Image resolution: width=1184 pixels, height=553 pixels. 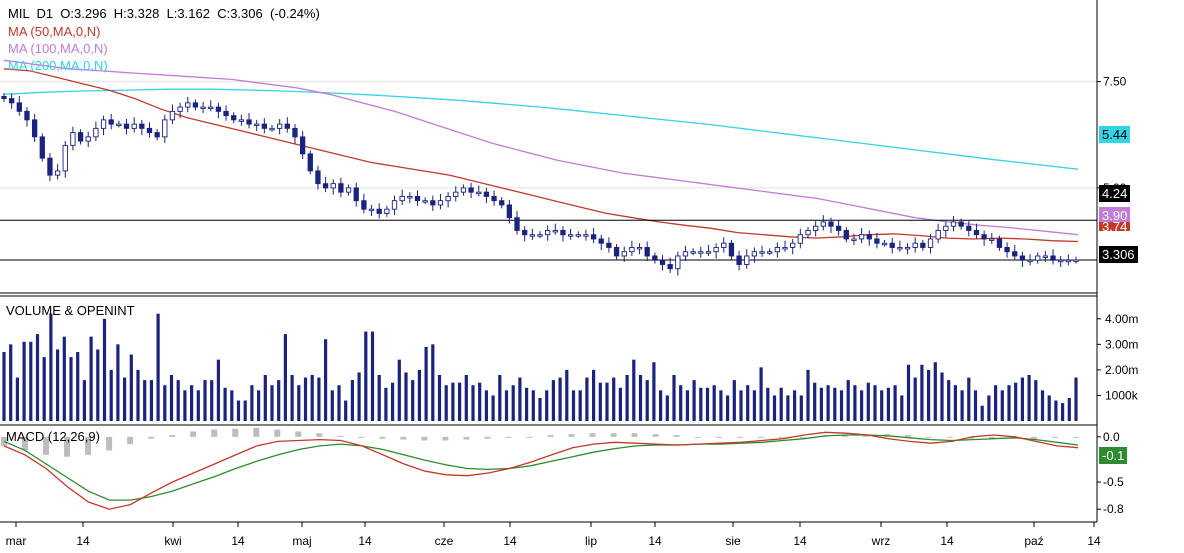 I want to click on horizontal-lines, so click(x=548, y=240).